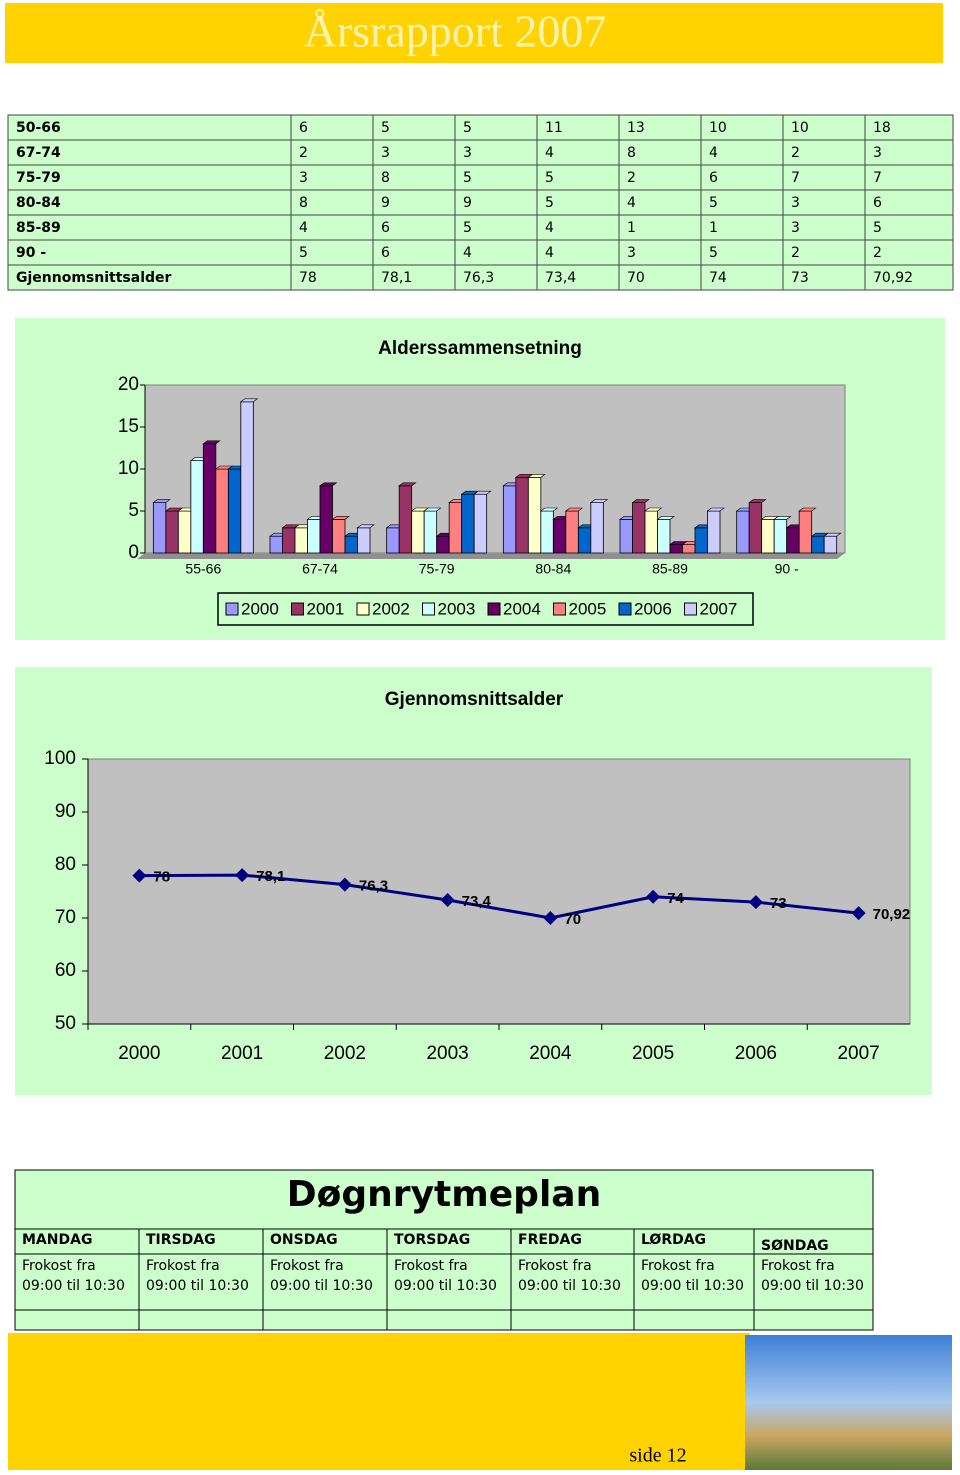 Image resolution: width=960 pixels, height=1475 pixels. I want to click on schedule-panel, so click(444, 1250).